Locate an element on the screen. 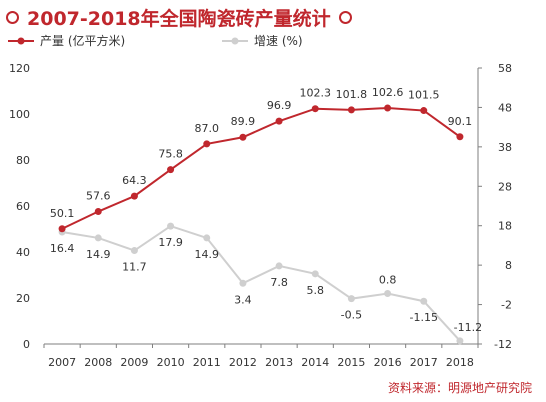 Image resolution: width=546 pixels, height=402 pixels. y-left-tick-label: 60 is located at coordinates (23, 206).